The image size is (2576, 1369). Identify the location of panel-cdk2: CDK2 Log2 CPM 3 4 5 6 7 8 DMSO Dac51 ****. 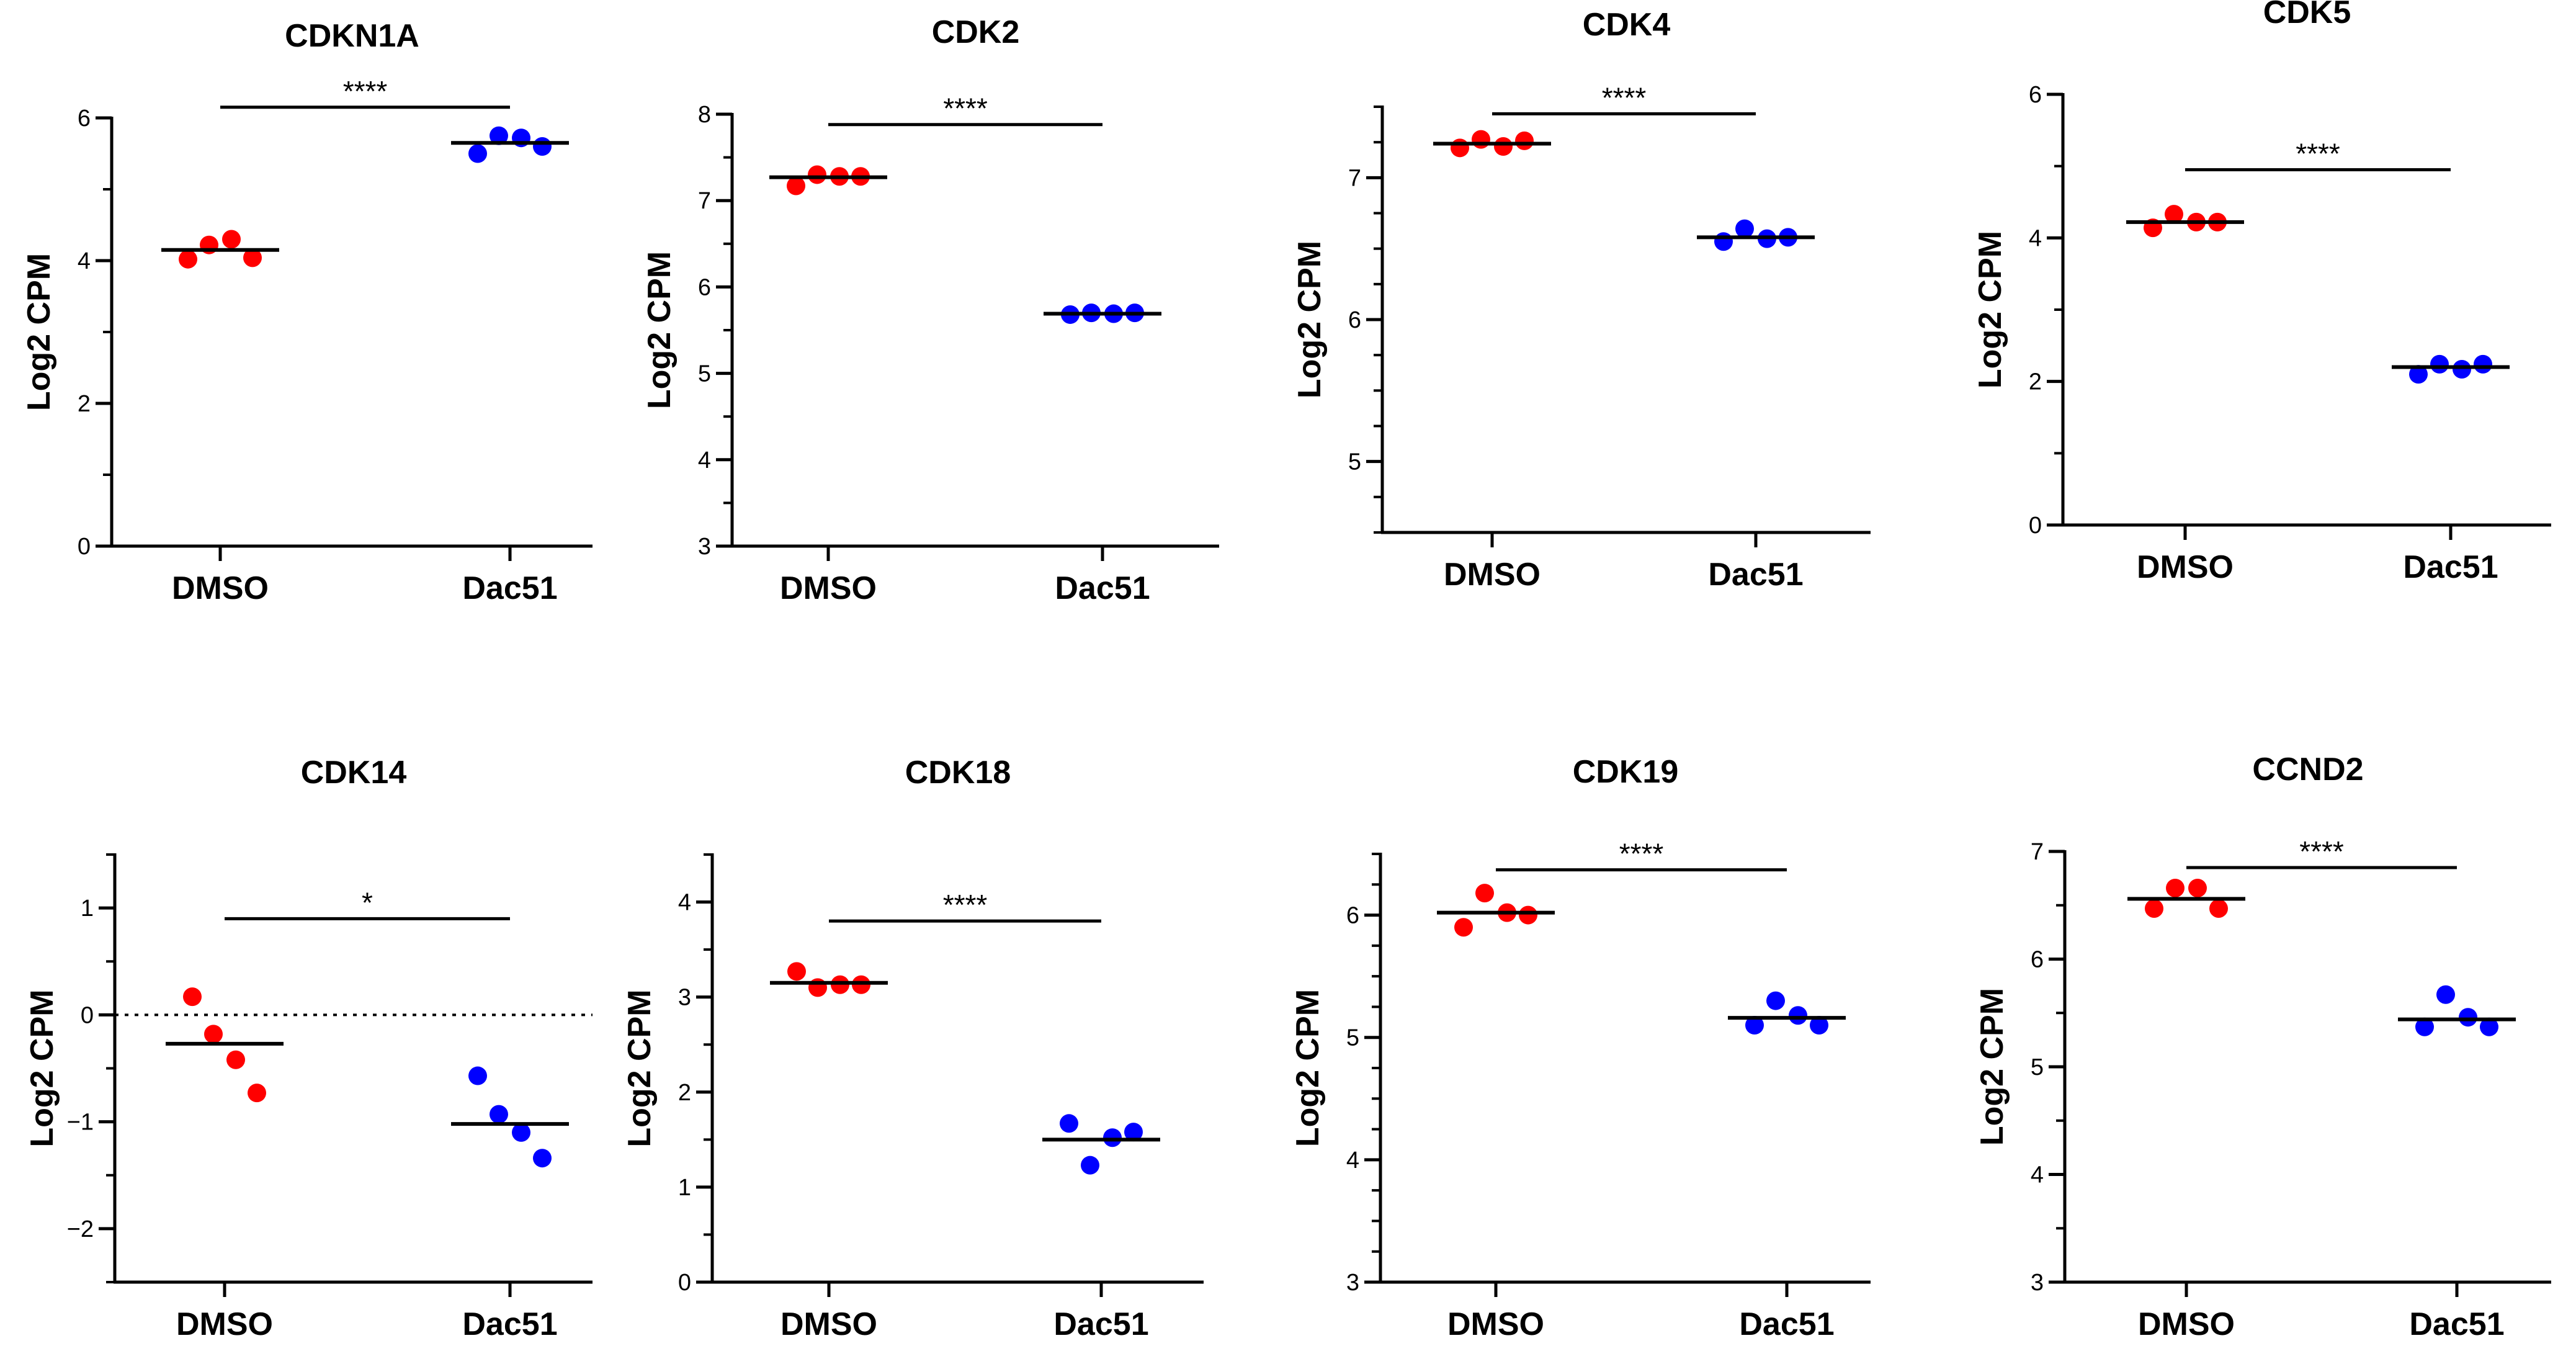
(930, 310).